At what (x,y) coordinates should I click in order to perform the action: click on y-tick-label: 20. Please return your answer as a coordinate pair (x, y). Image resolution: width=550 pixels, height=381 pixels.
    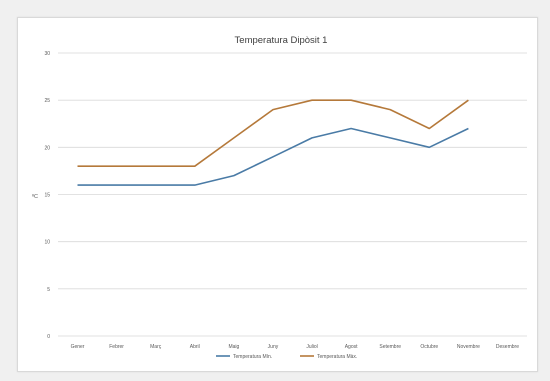
    Looking at the image, I should click on (47, 148).